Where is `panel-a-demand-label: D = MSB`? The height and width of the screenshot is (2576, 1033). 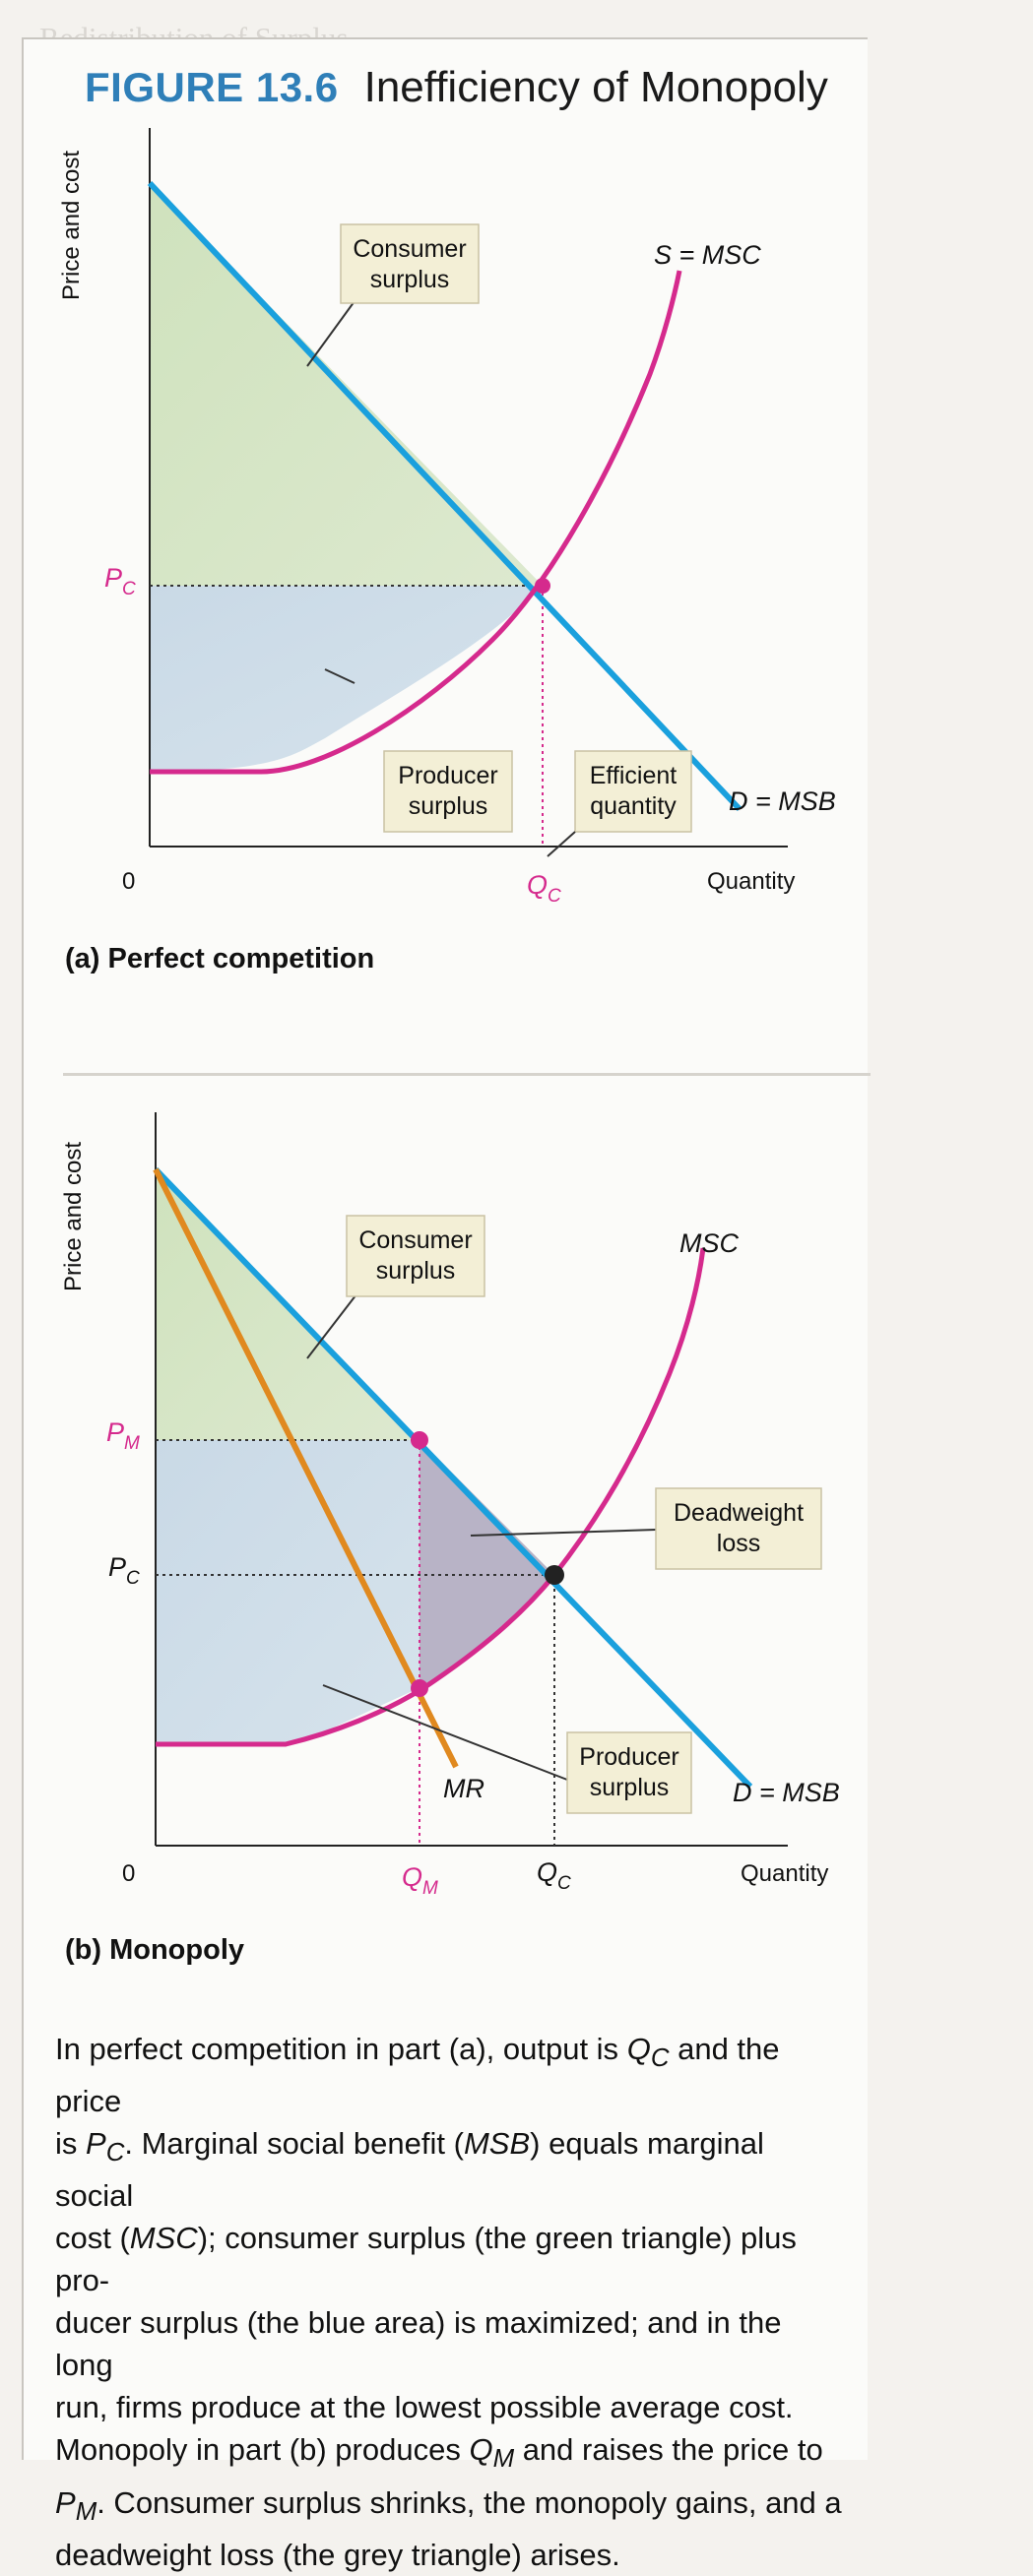 panel-a-demand-label: D = MSB is located at coordinates (782, 801).